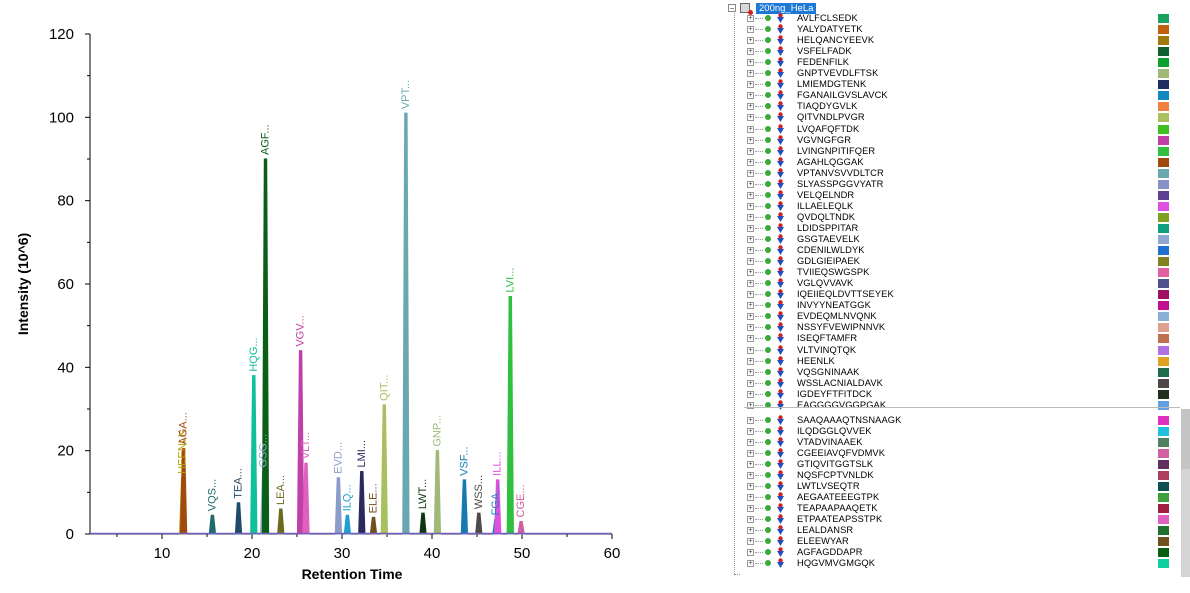 The image size is (1190, 593). Describe the element at coordinates (786, 8) in the screenshot. I see `sample-label: 200ng_HeLa` at that location.